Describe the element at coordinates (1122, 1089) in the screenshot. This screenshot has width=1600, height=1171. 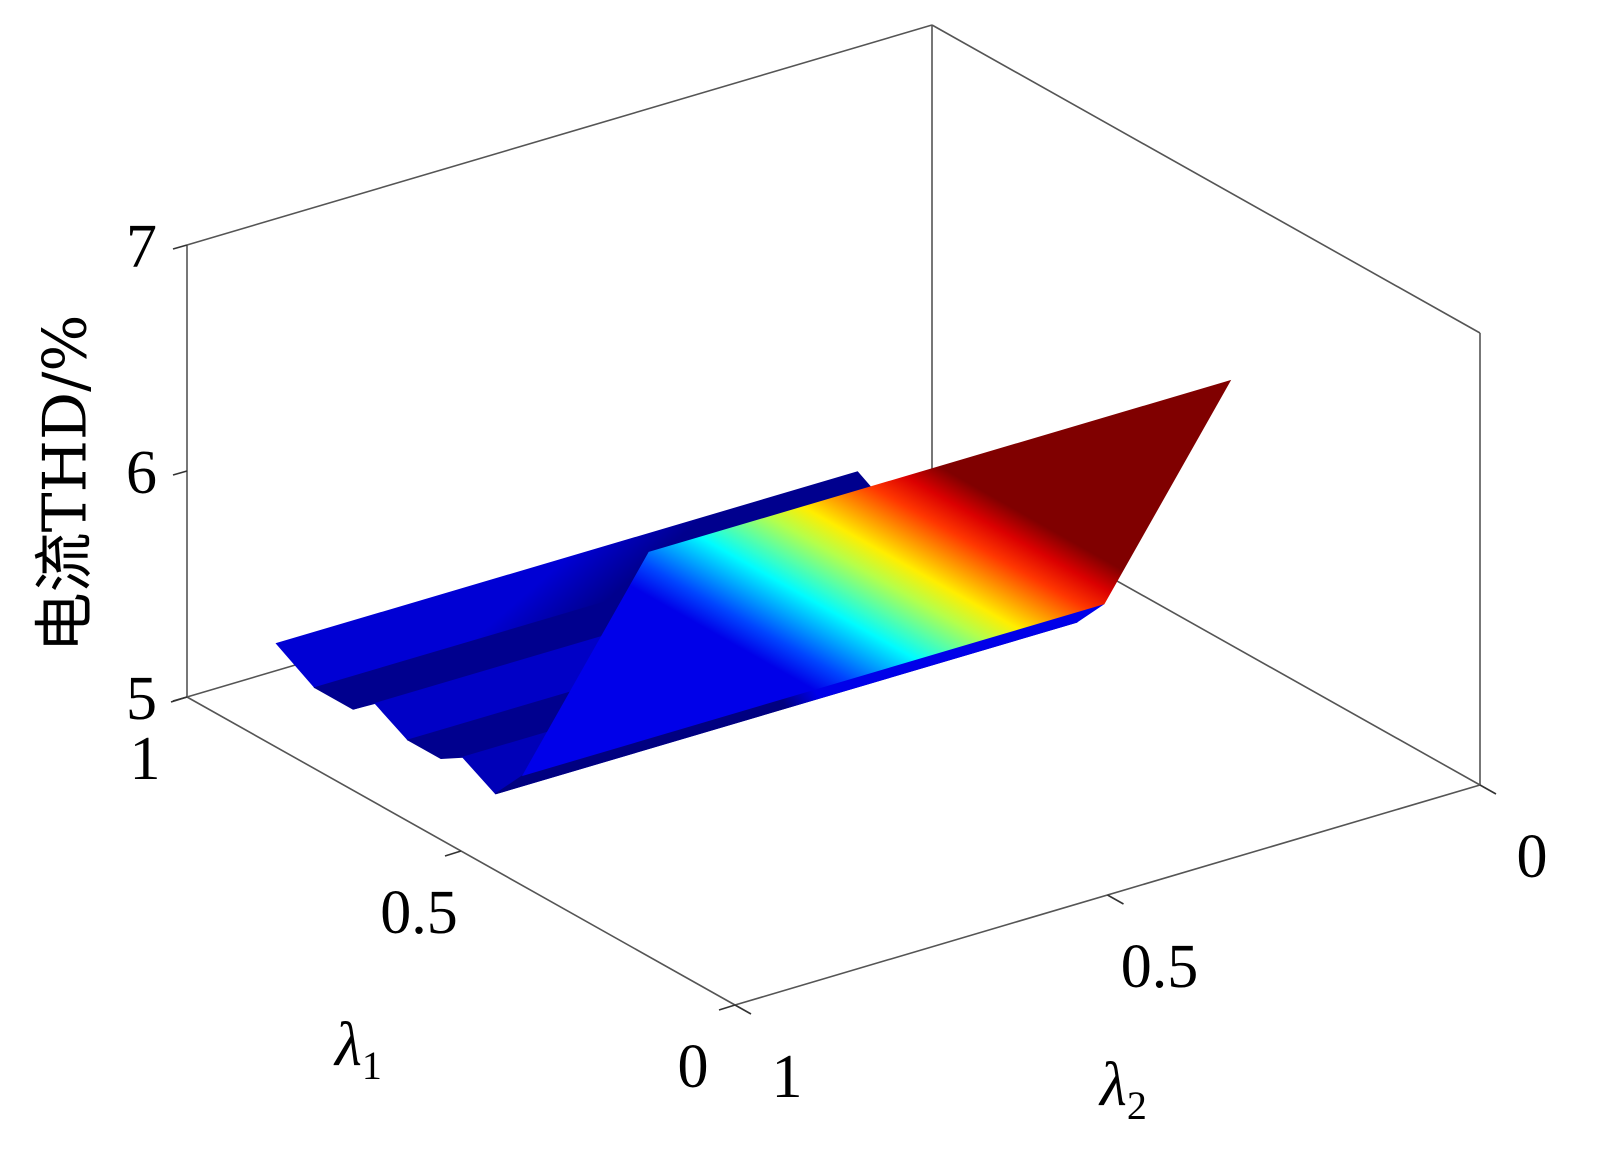
I see `y-axis-label: λ2` at that location.